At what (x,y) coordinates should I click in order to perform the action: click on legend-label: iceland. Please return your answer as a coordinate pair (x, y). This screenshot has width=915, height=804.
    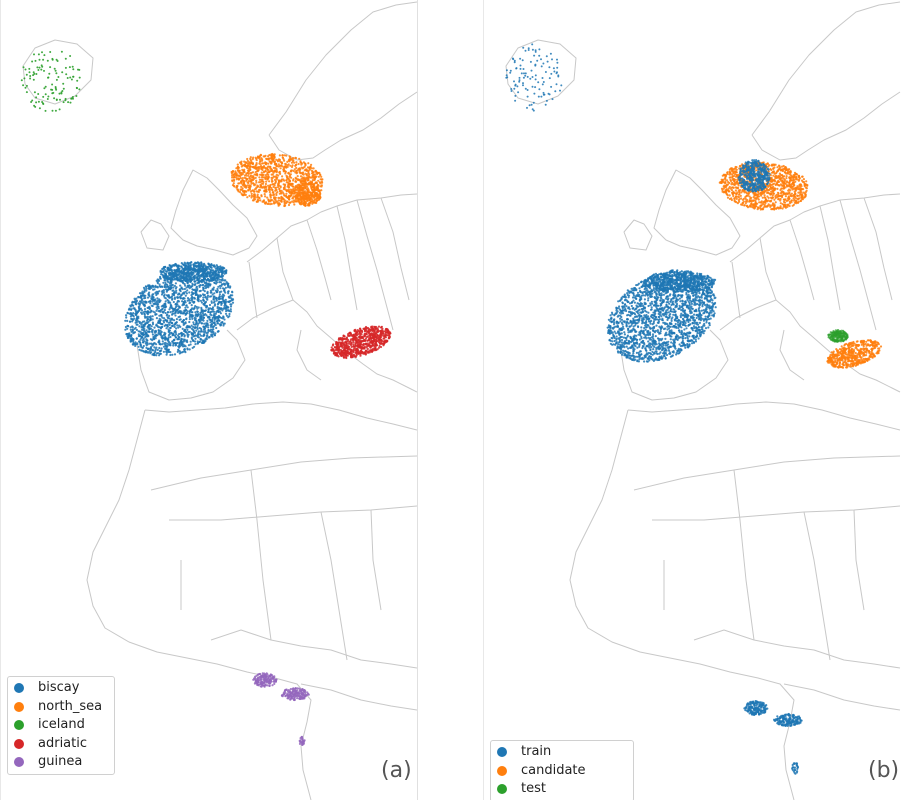
    Looking at the image, I should click on (61, 724).